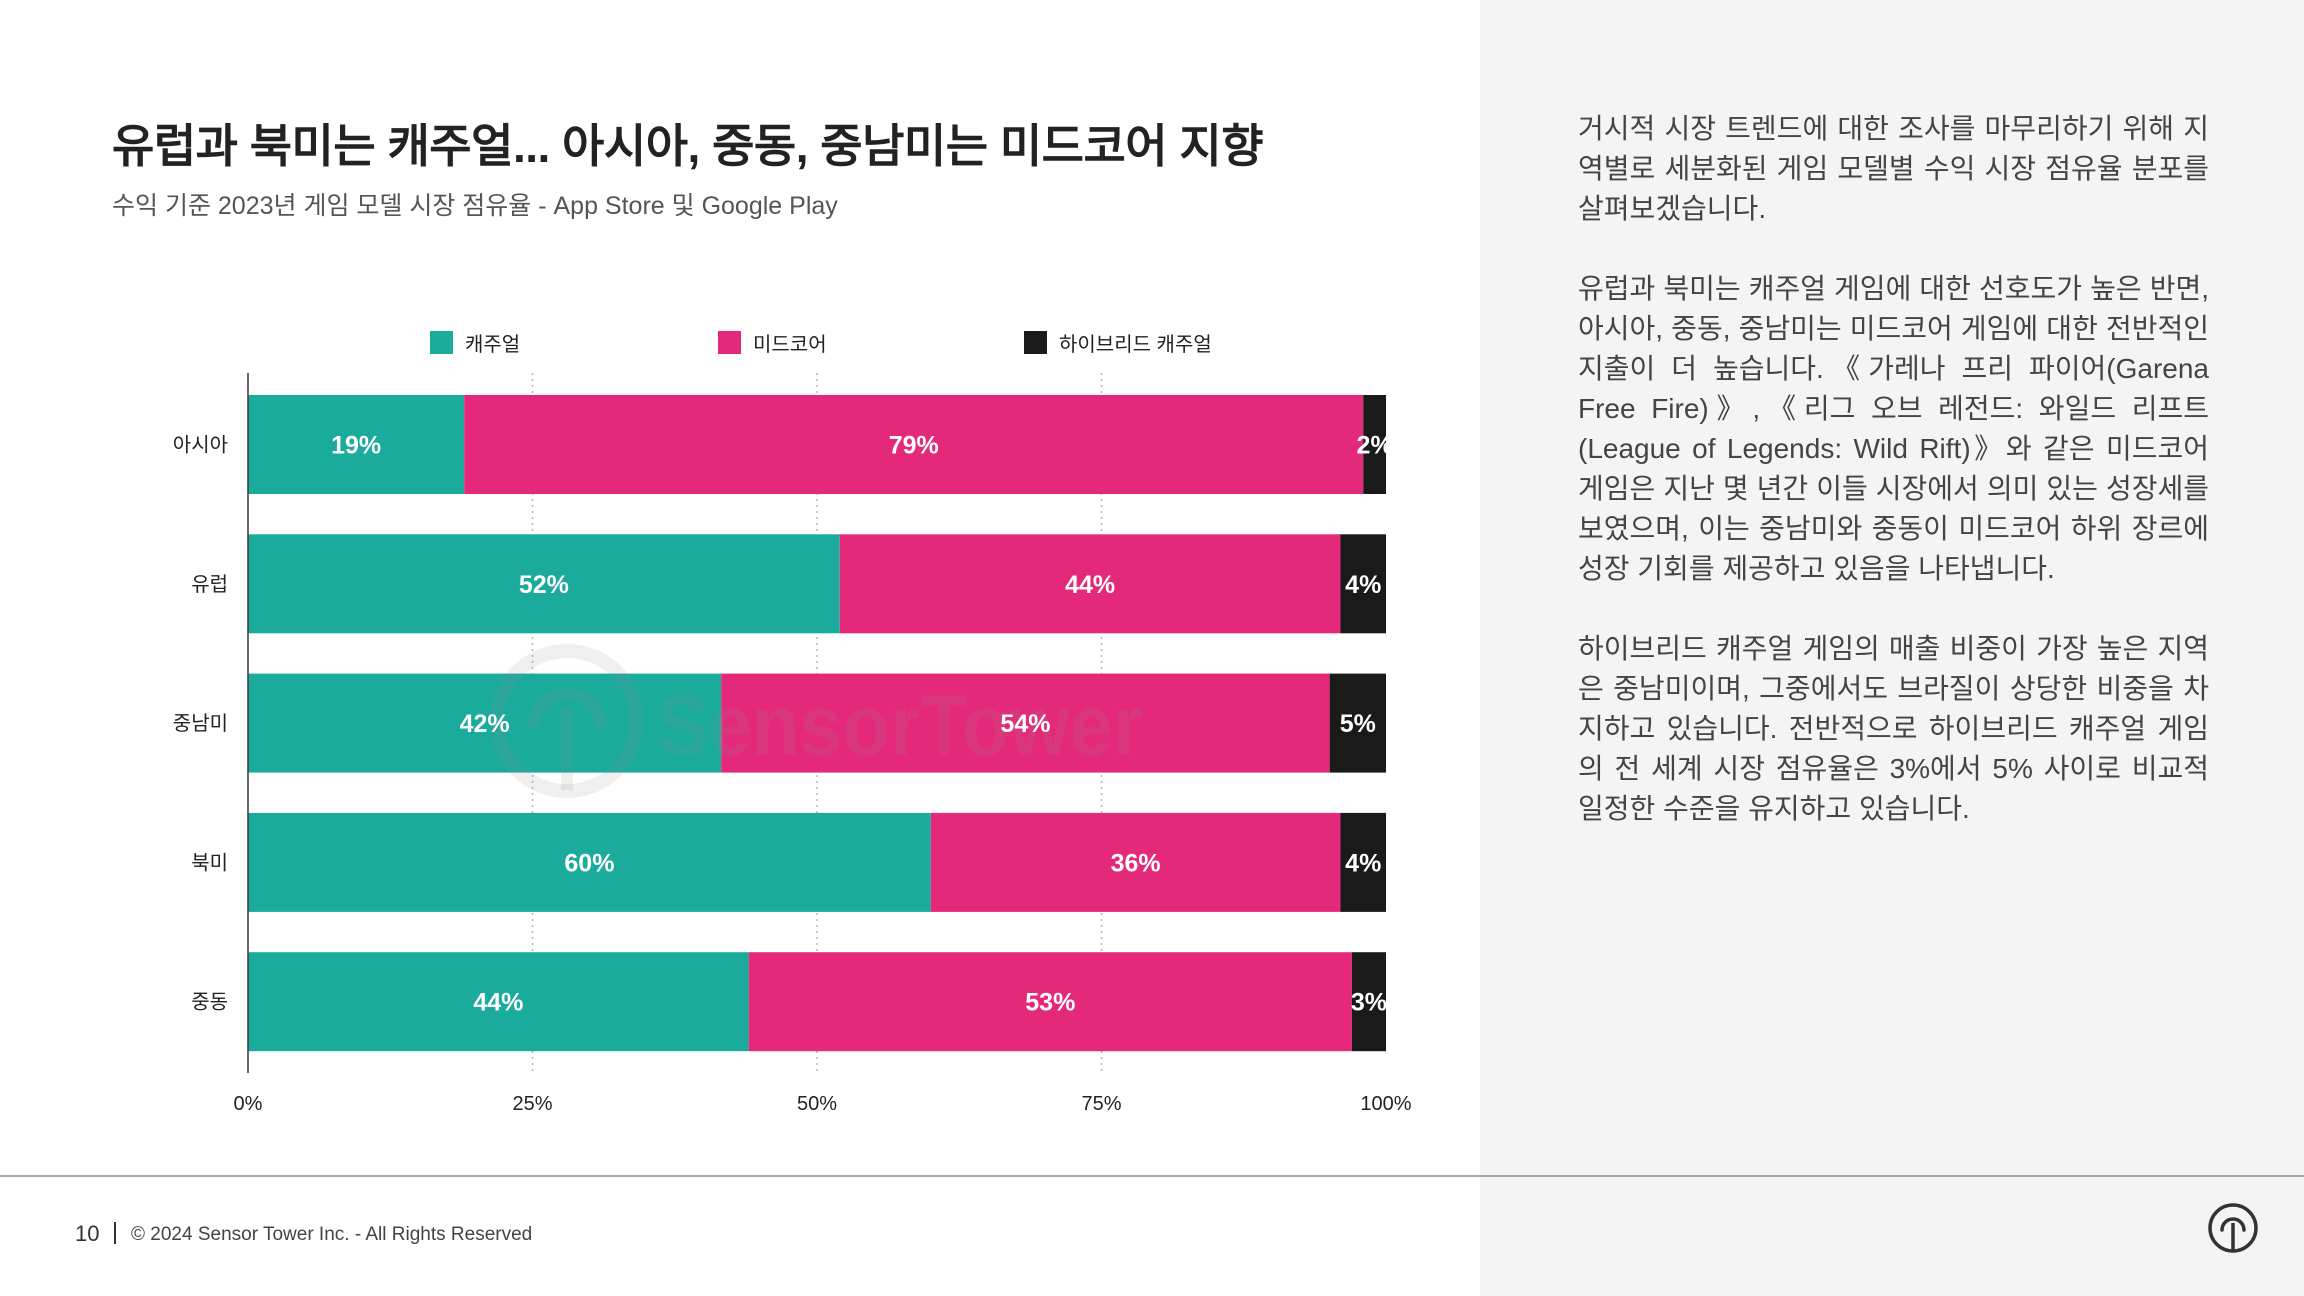  What do you see at coordinates (493, 344) in the screenshot?
I see `legend-label-casual: 캐주얼` at bounding box center [493, 344].